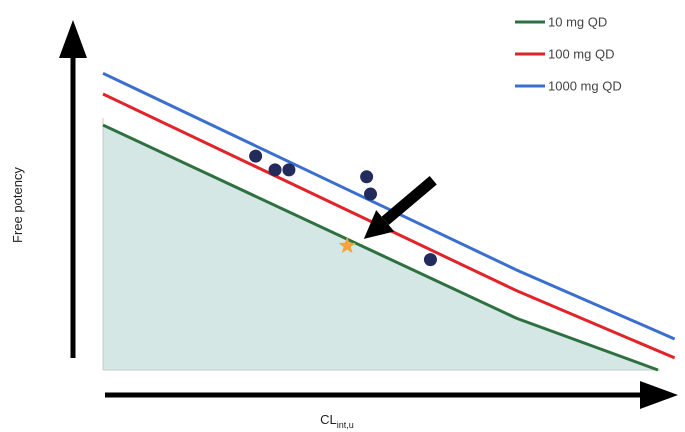  Describe the element at coordinates (17, 205) in the screenshot. I see `y-axis-label: Free potency` at that location.